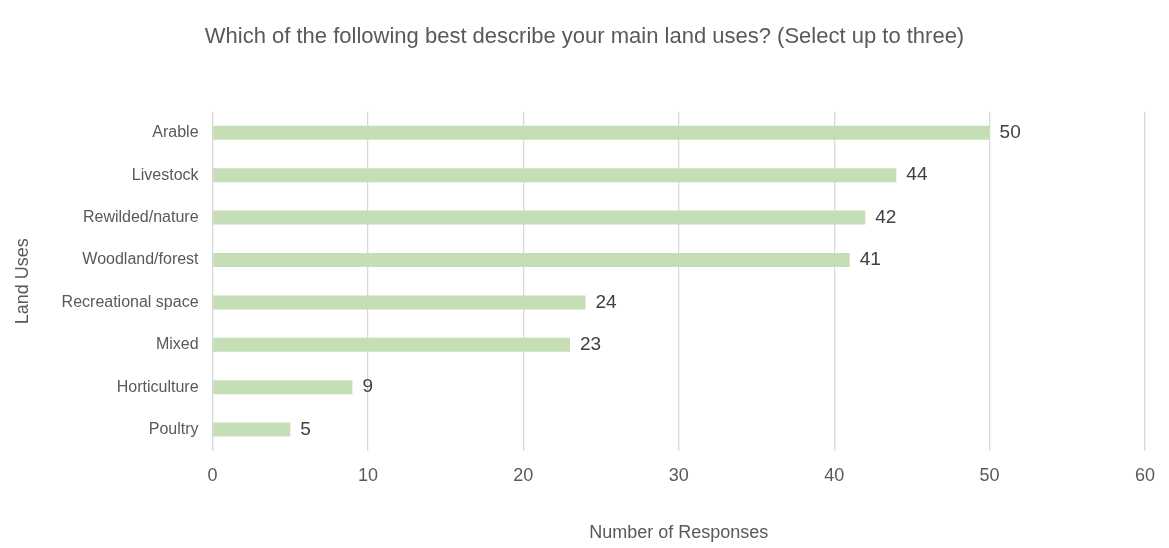  What do you see at coordinates (305, 428) in the screenshot?
I see `data-label: 5` at bounding box center [305, 428].